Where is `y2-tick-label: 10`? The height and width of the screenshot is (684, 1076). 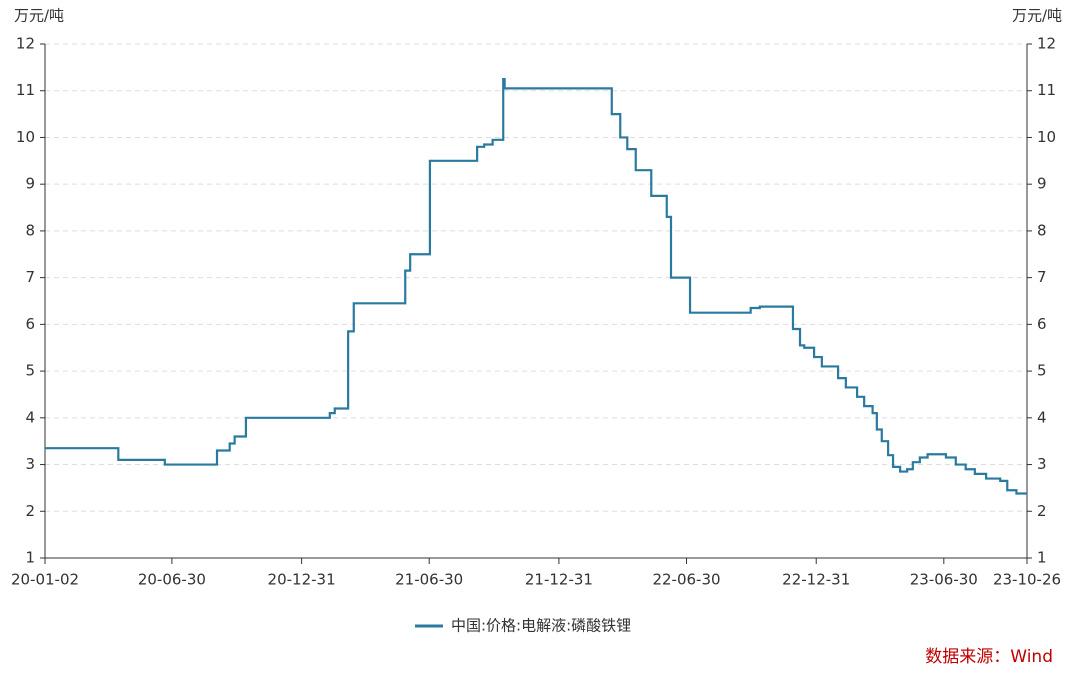 y2-tick-label: 10 is located at coordinates (1046, 137).